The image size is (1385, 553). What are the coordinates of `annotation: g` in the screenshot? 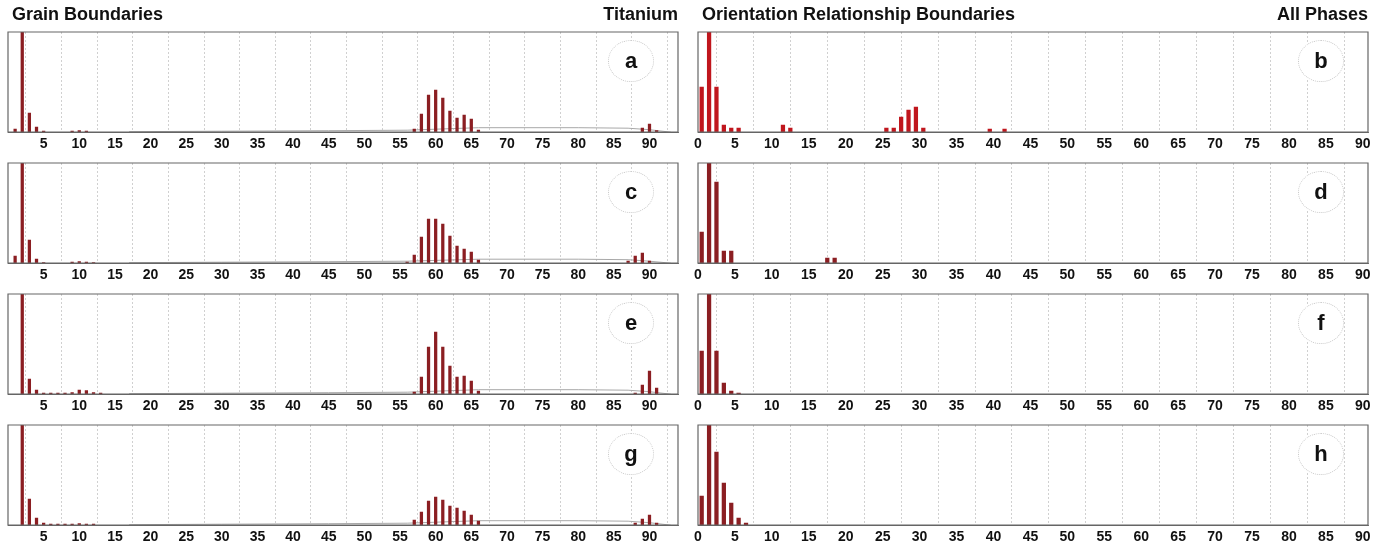 It's located at (631, 454).